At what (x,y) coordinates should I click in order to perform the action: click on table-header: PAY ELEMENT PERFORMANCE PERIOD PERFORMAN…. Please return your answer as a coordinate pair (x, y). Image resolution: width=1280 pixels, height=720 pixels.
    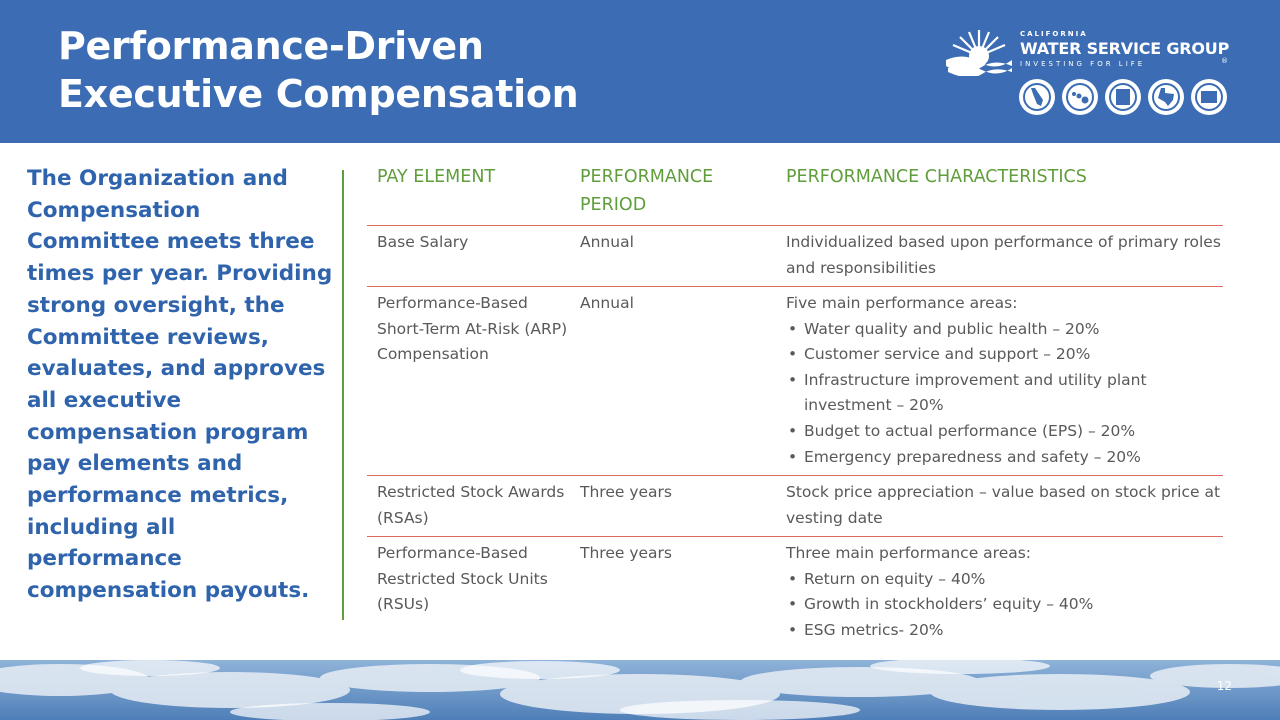
    Looking at the image, I should click on (795, 194).